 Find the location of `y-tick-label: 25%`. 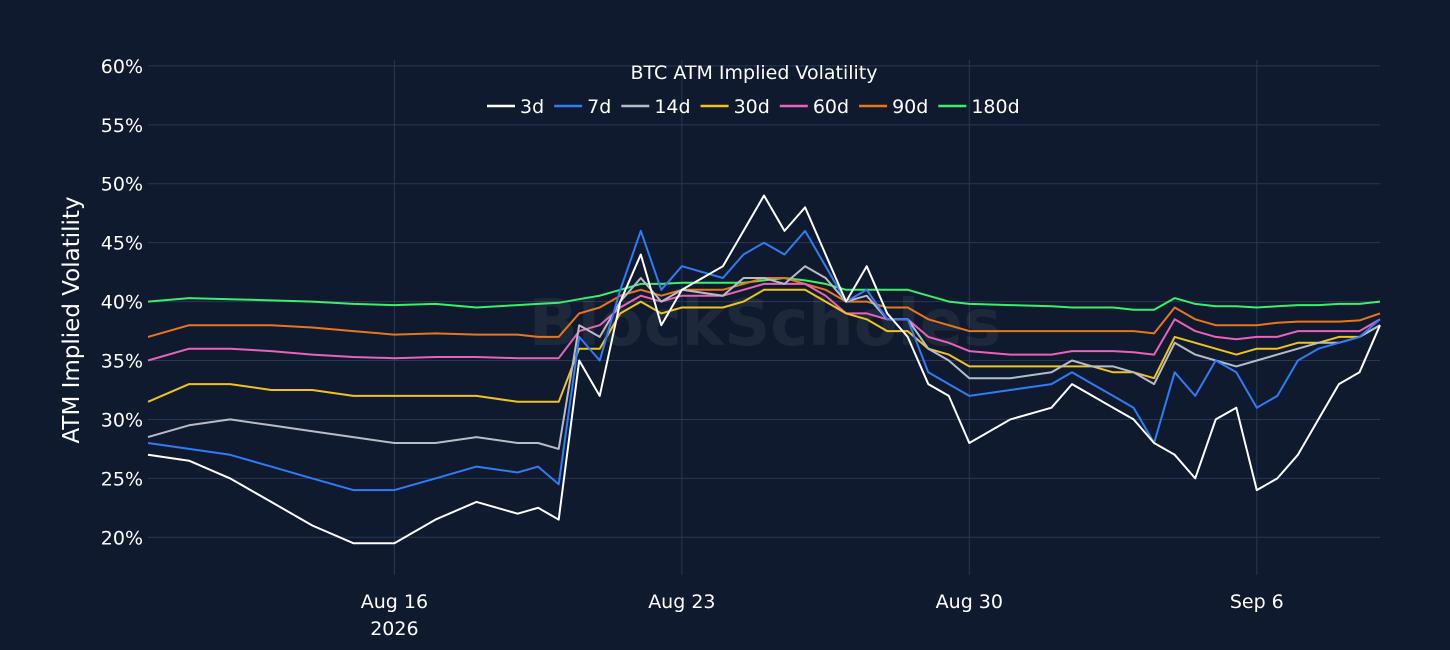

y-tick-label: 25% is located at coordinates (122, 479).